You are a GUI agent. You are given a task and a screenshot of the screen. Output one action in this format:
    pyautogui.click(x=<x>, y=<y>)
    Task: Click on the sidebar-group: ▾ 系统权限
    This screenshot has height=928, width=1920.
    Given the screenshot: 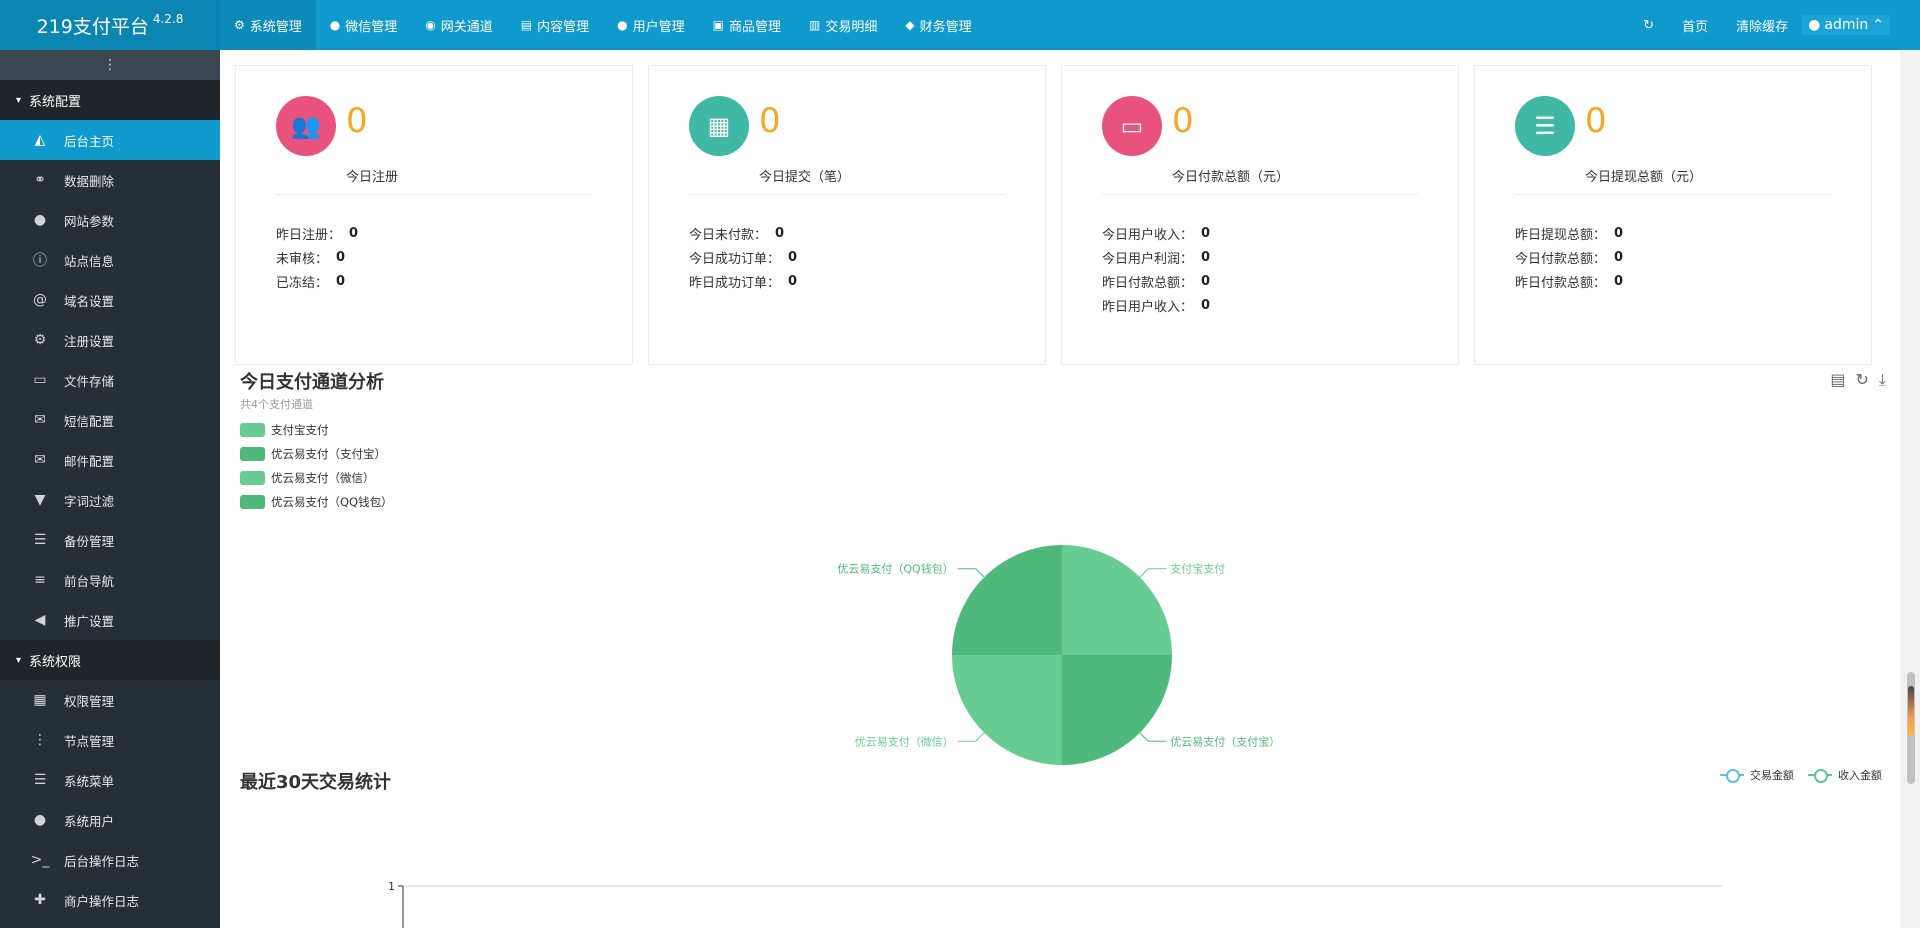 What is the action you would take?
    pyautogui.click(x=110, y=660)
    